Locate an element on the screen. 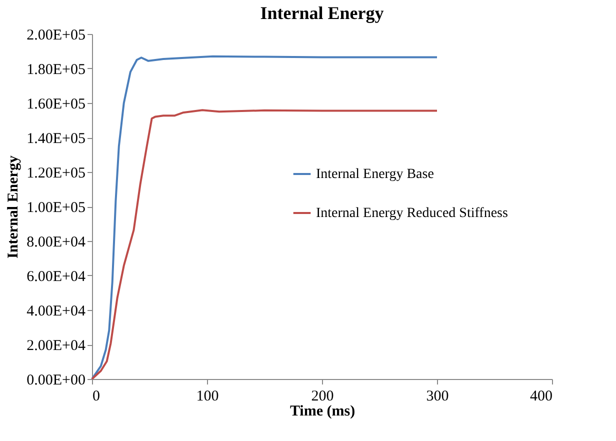 This screenshot has width=616, height=441. y-tick-label: 4.00E+04 is located at coordinates (56, 312).